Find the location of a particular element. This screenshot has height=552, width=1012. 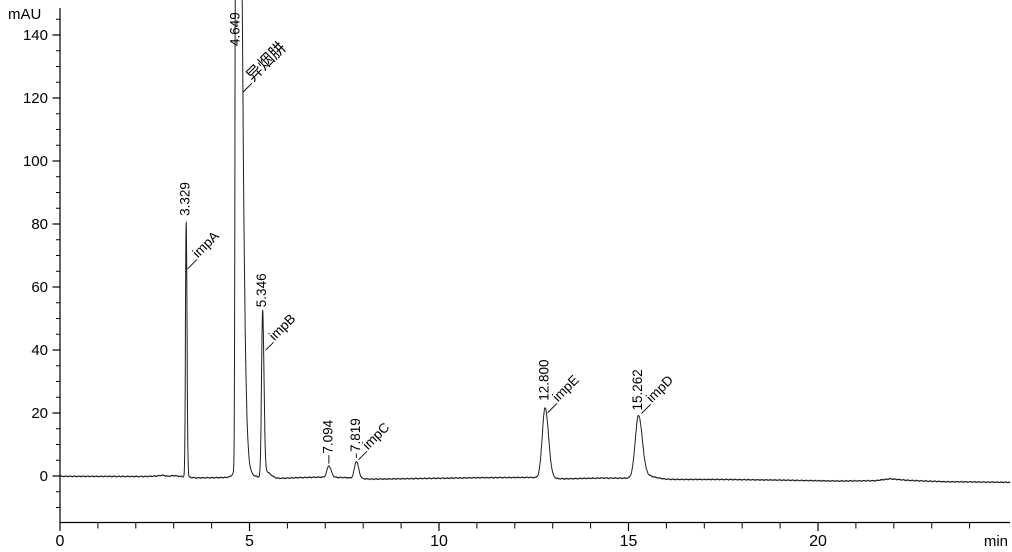

x-axis-unit: min is located at coordinates (996, 541).